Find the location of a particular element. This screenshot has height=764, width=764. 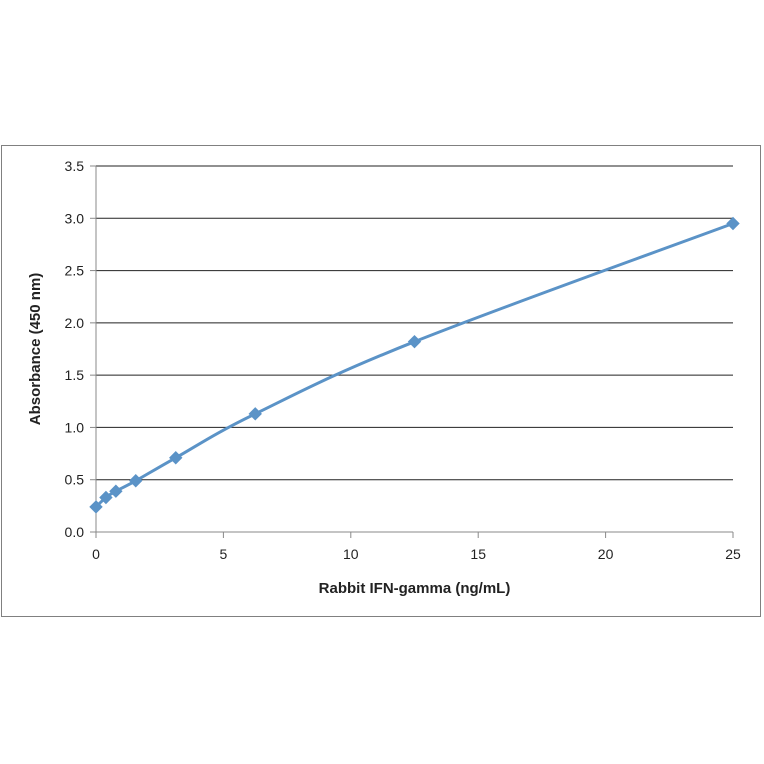

y-tick-label: 2.0 is located at coordinates (75, 323).